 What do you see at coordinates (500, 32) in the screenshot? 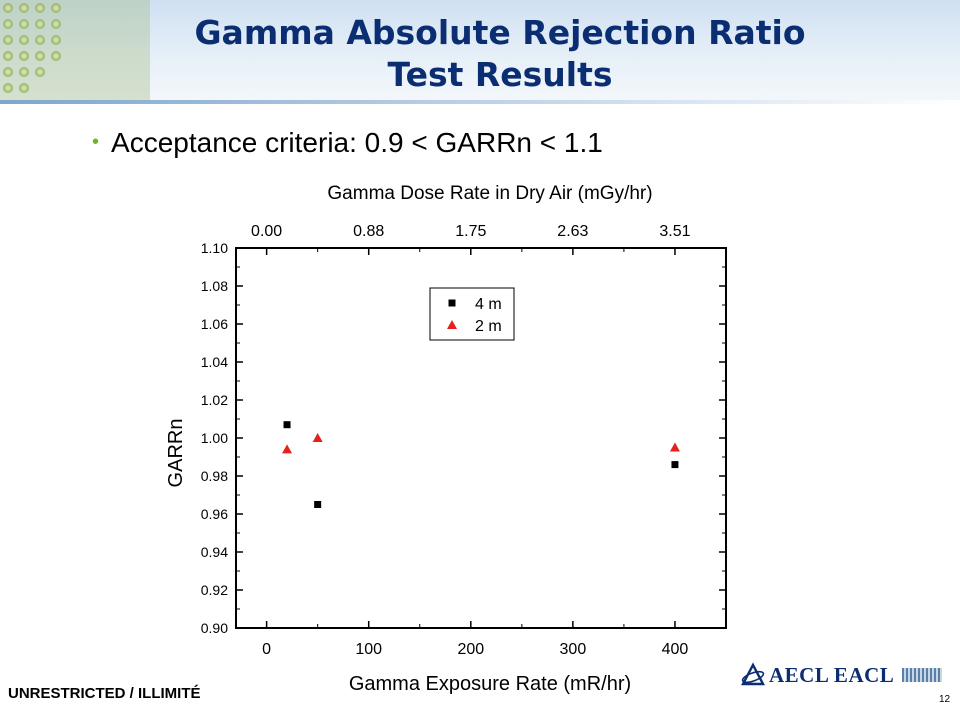
I see `slide-title-line1: Gamma Absolute Rejection Ratio` at bounding box center [500, 32].